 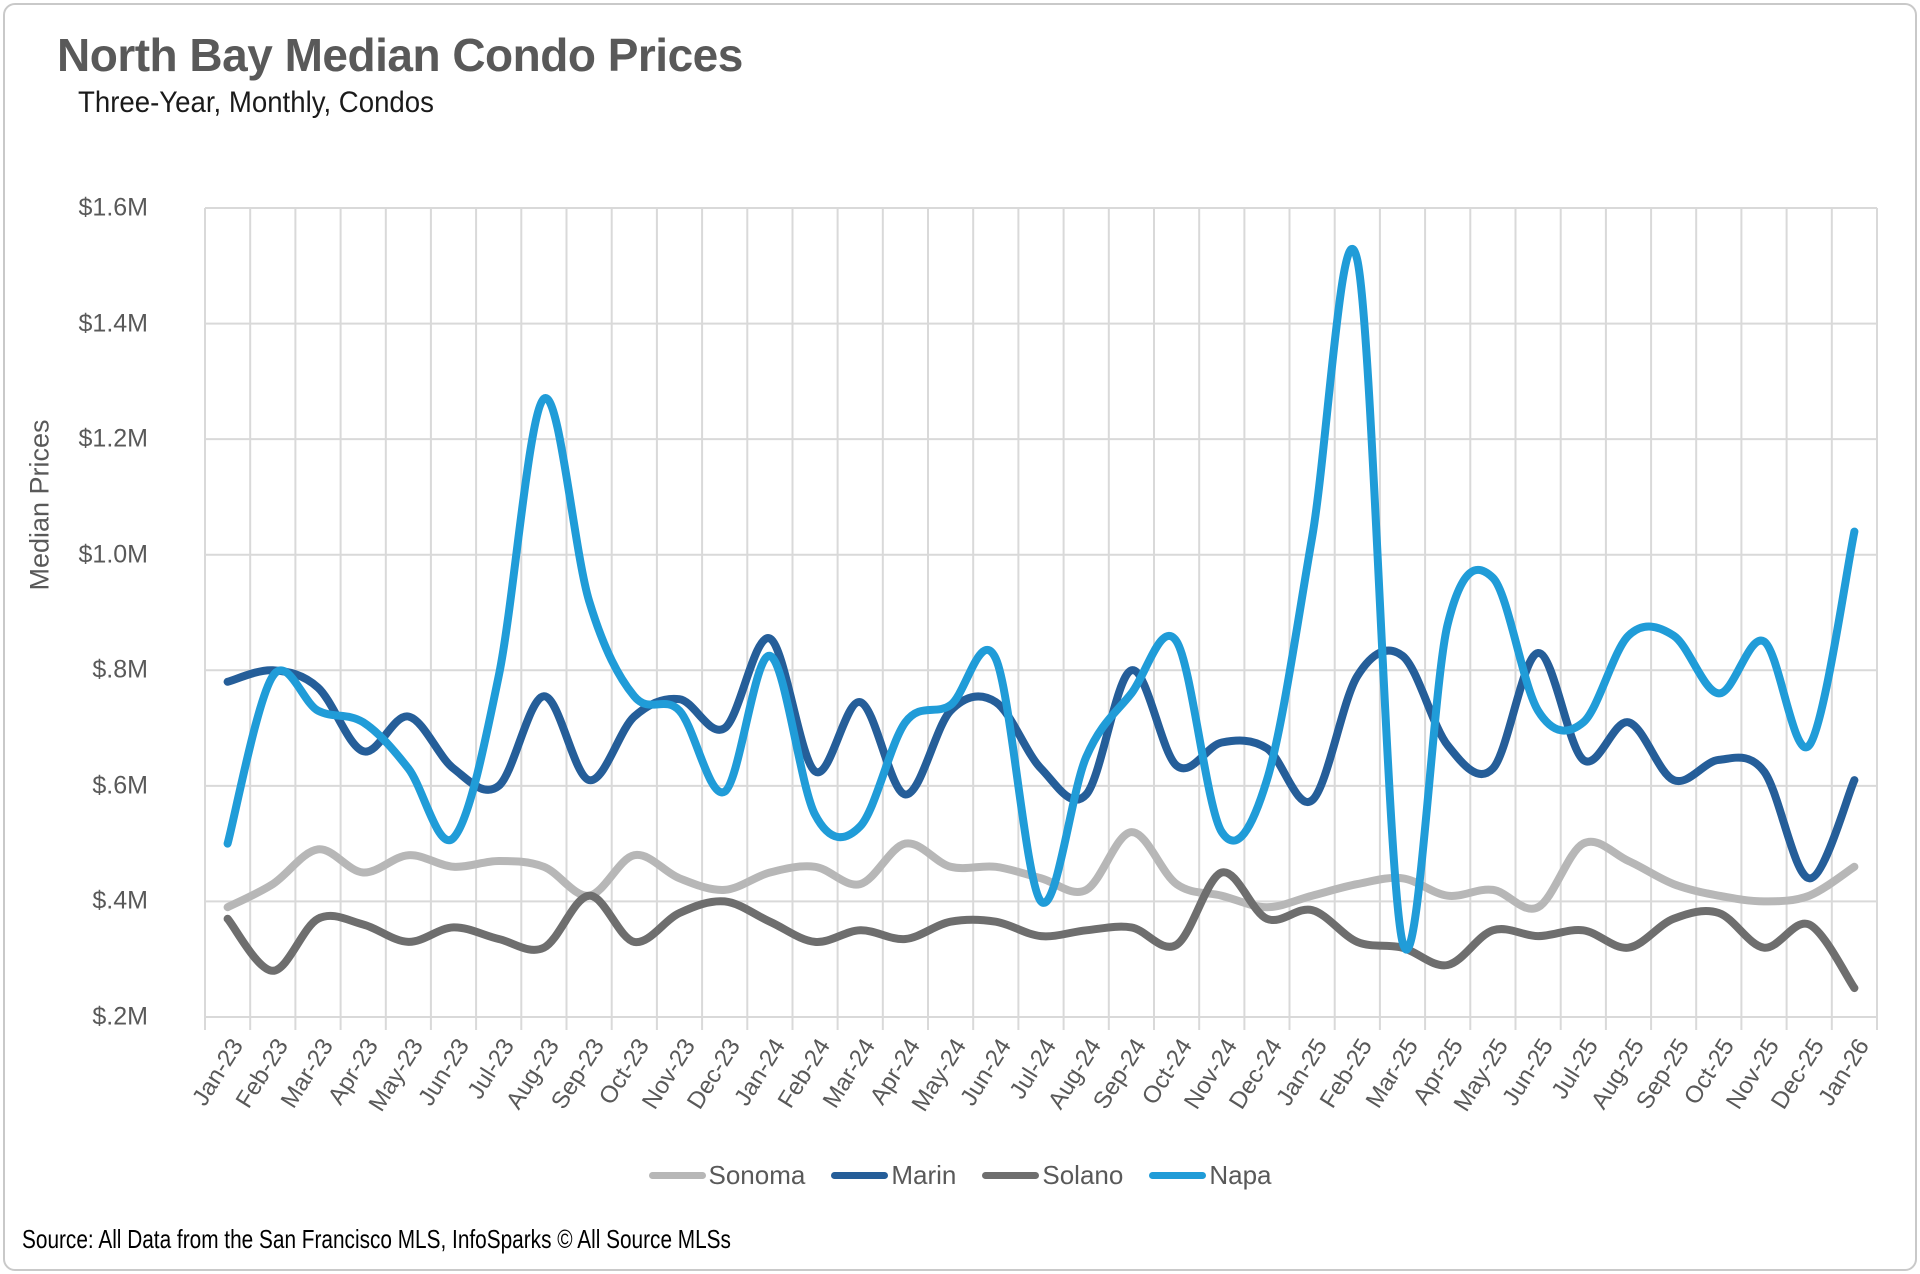 What do you see at coordinates (677, 1175) in the screenshot?
I see `legend-swatch-sonoma` at bounding box center [677, 1175].